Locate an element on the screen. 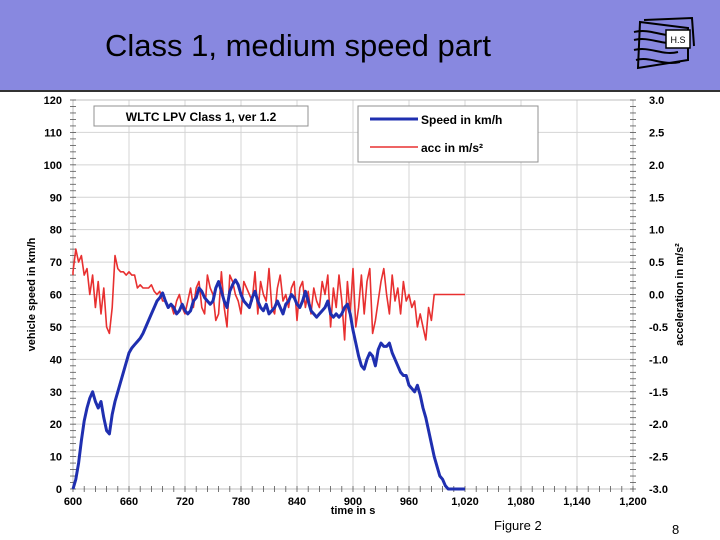 This screenshot has height=540, width=720. y2-tick-label: 2.5 is located at coordinates (656, 133).